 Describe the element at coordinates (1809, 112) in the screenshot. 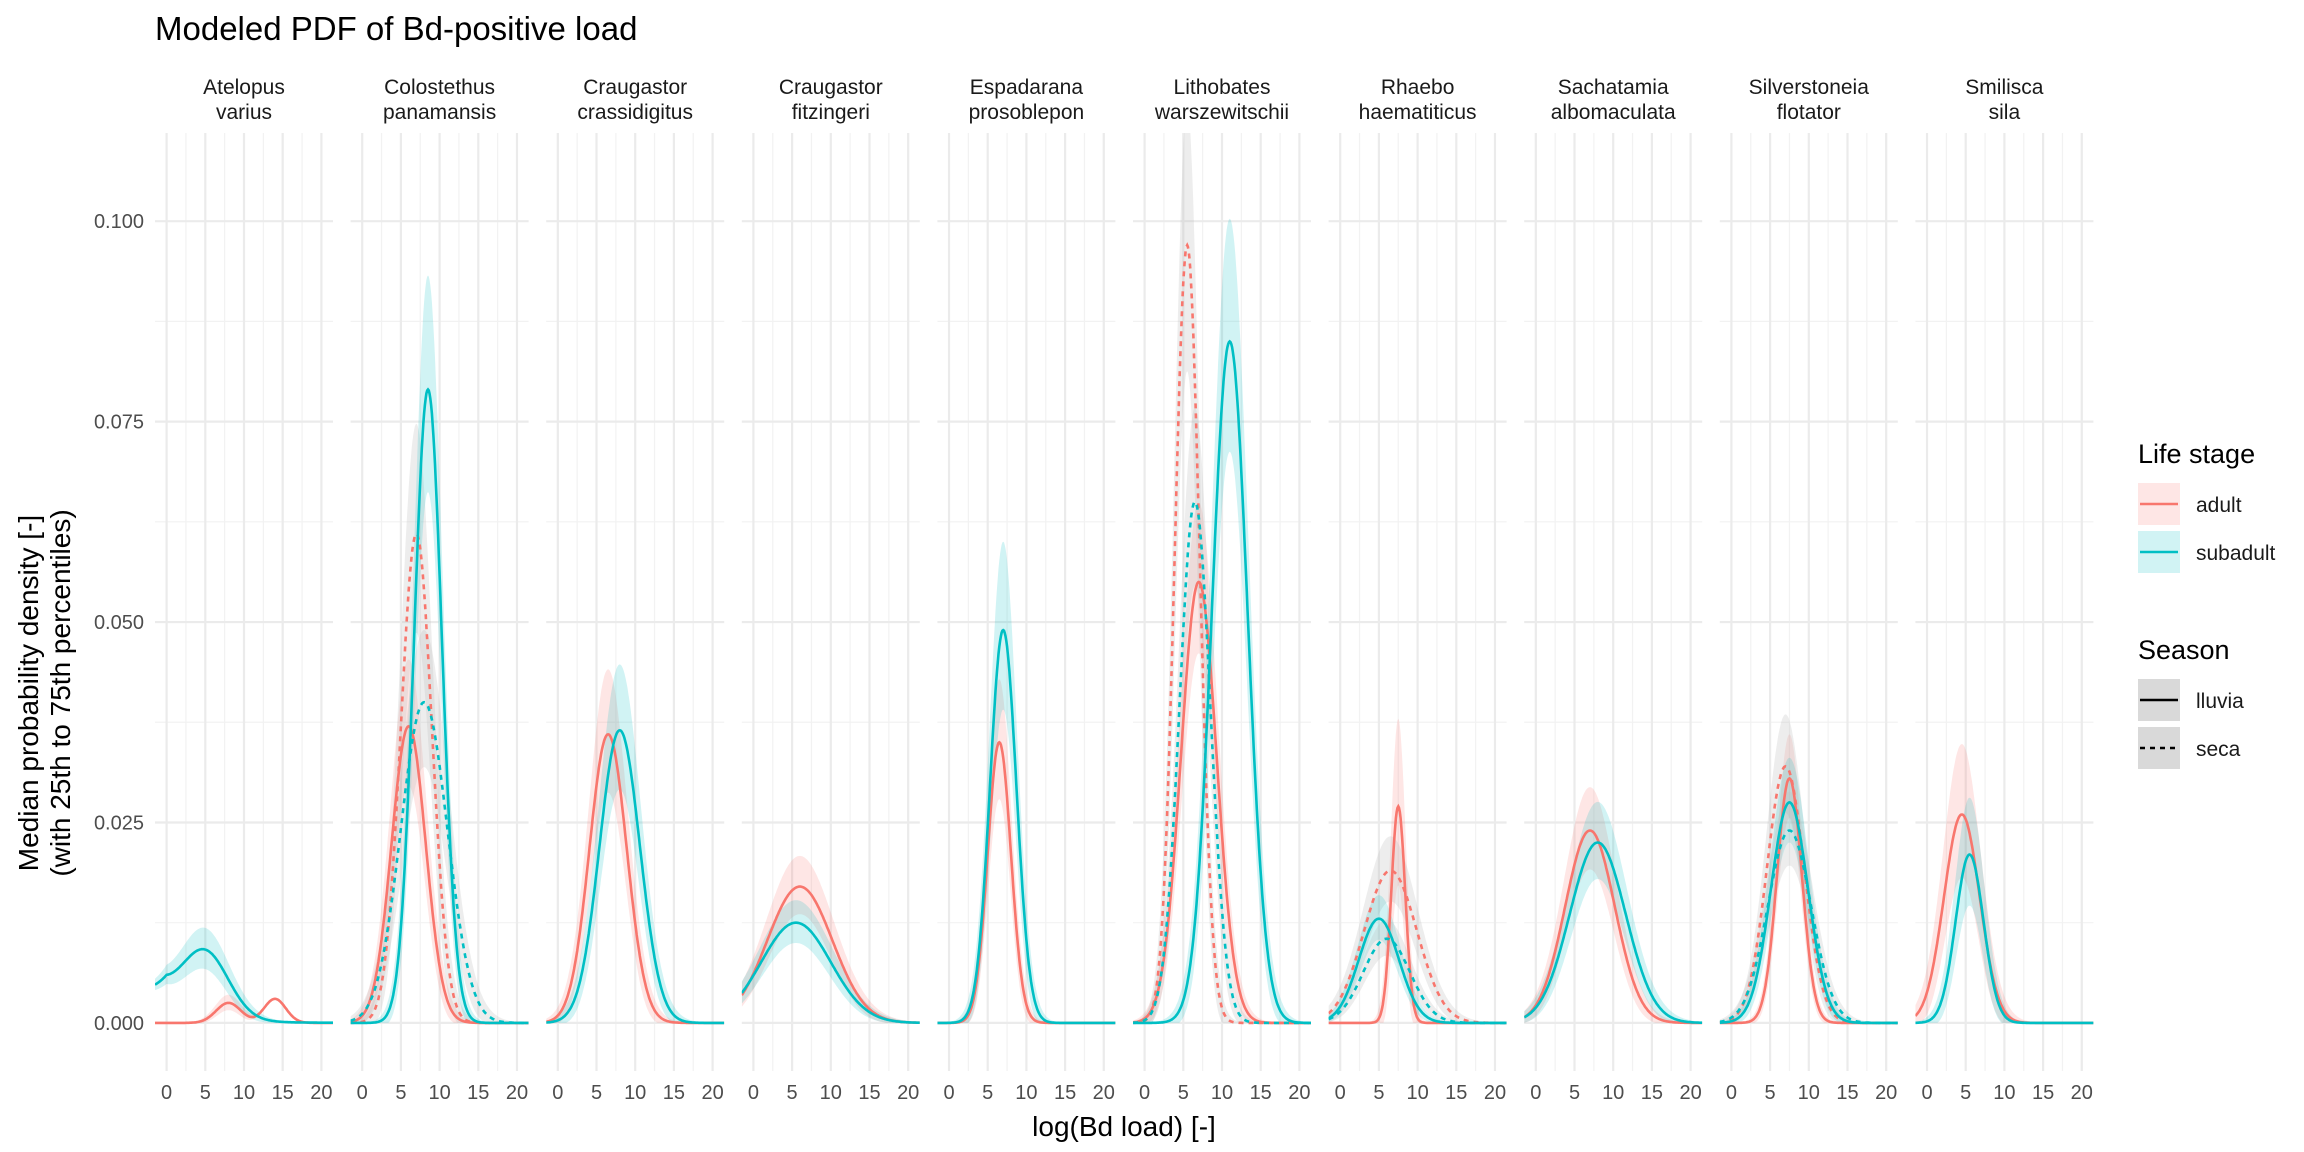

I see `facet-label: flotator` at that location.